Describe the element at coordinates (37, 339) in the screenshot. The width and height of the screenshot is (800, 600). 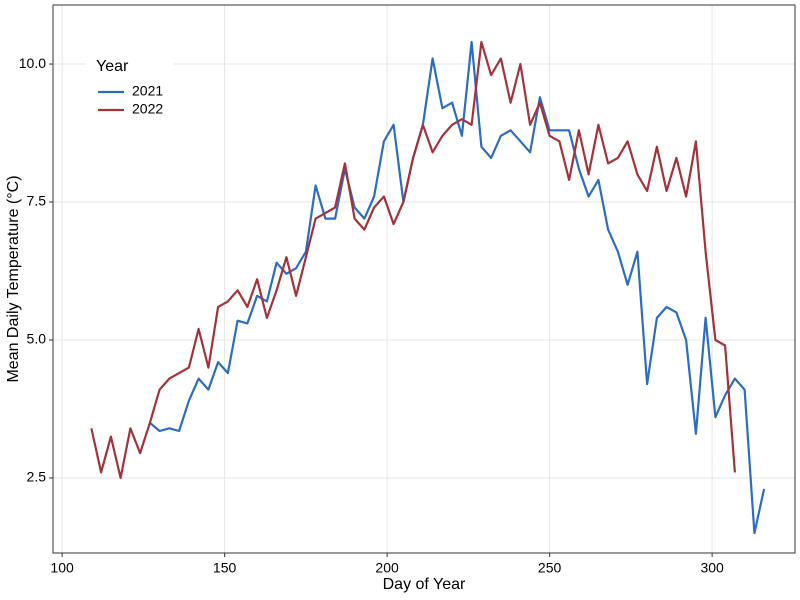
I see `y-tick-label: 5.0` at that location.